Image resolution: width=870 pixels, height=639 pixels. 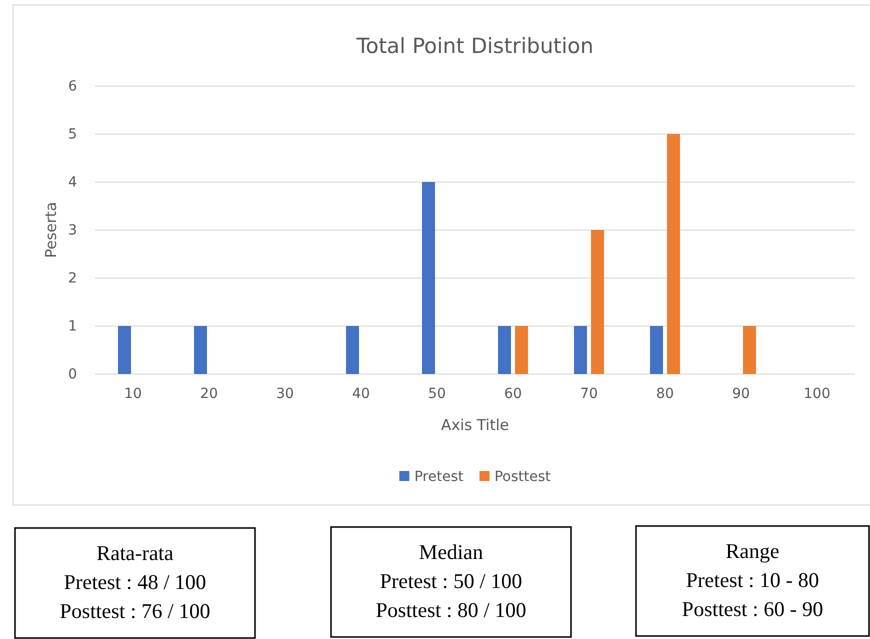 What do you see at coordinates (72, 374) in the screenshot?
I see `y-tick-label: 0` at bounding box center [72, 374].